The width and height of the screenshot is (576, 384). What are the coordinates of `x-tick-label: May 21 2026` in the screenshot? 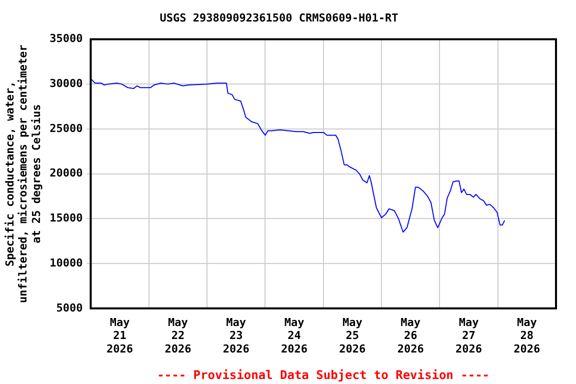 It's located at (120, 336).